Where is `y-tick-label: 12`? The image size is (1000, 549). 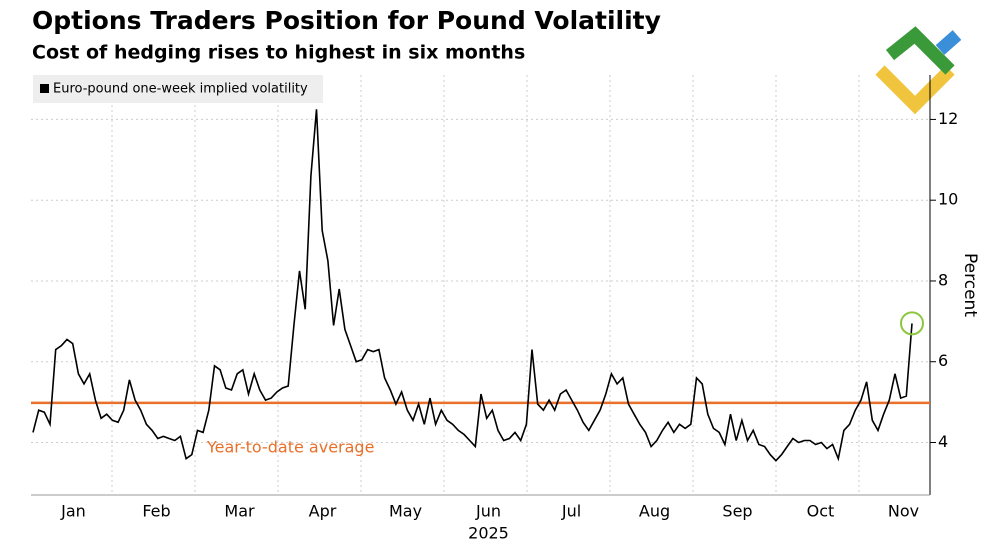 y-tick-label: 12 is located at coordinates (948, 118).